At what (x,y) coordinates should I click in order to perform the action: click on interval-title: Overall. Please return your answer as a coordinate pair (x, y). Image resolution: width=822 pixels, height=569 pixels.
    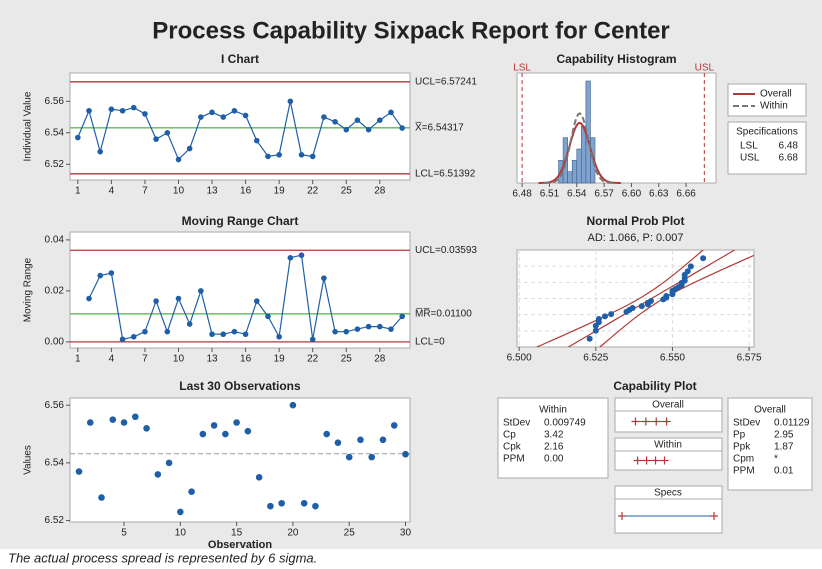
    Looking at the image, I should click on (668, 405).